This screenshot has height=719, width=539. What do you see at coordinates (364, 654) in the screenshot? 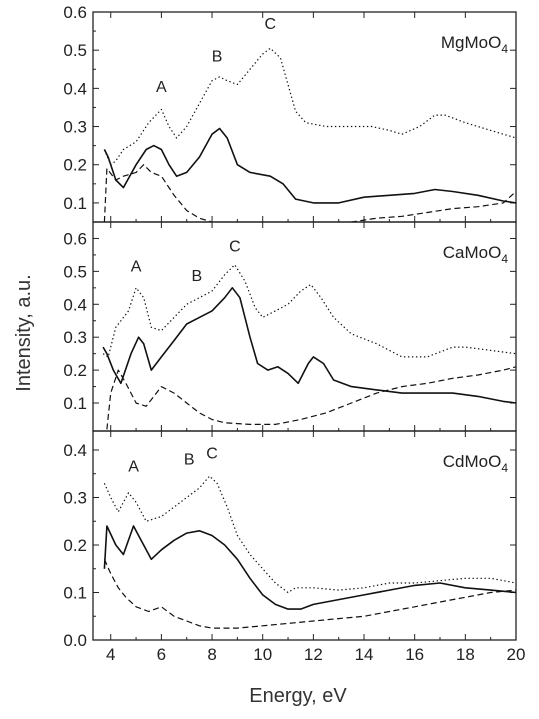
I see `x-tick-label: 14` at bounding box center [364, 654].